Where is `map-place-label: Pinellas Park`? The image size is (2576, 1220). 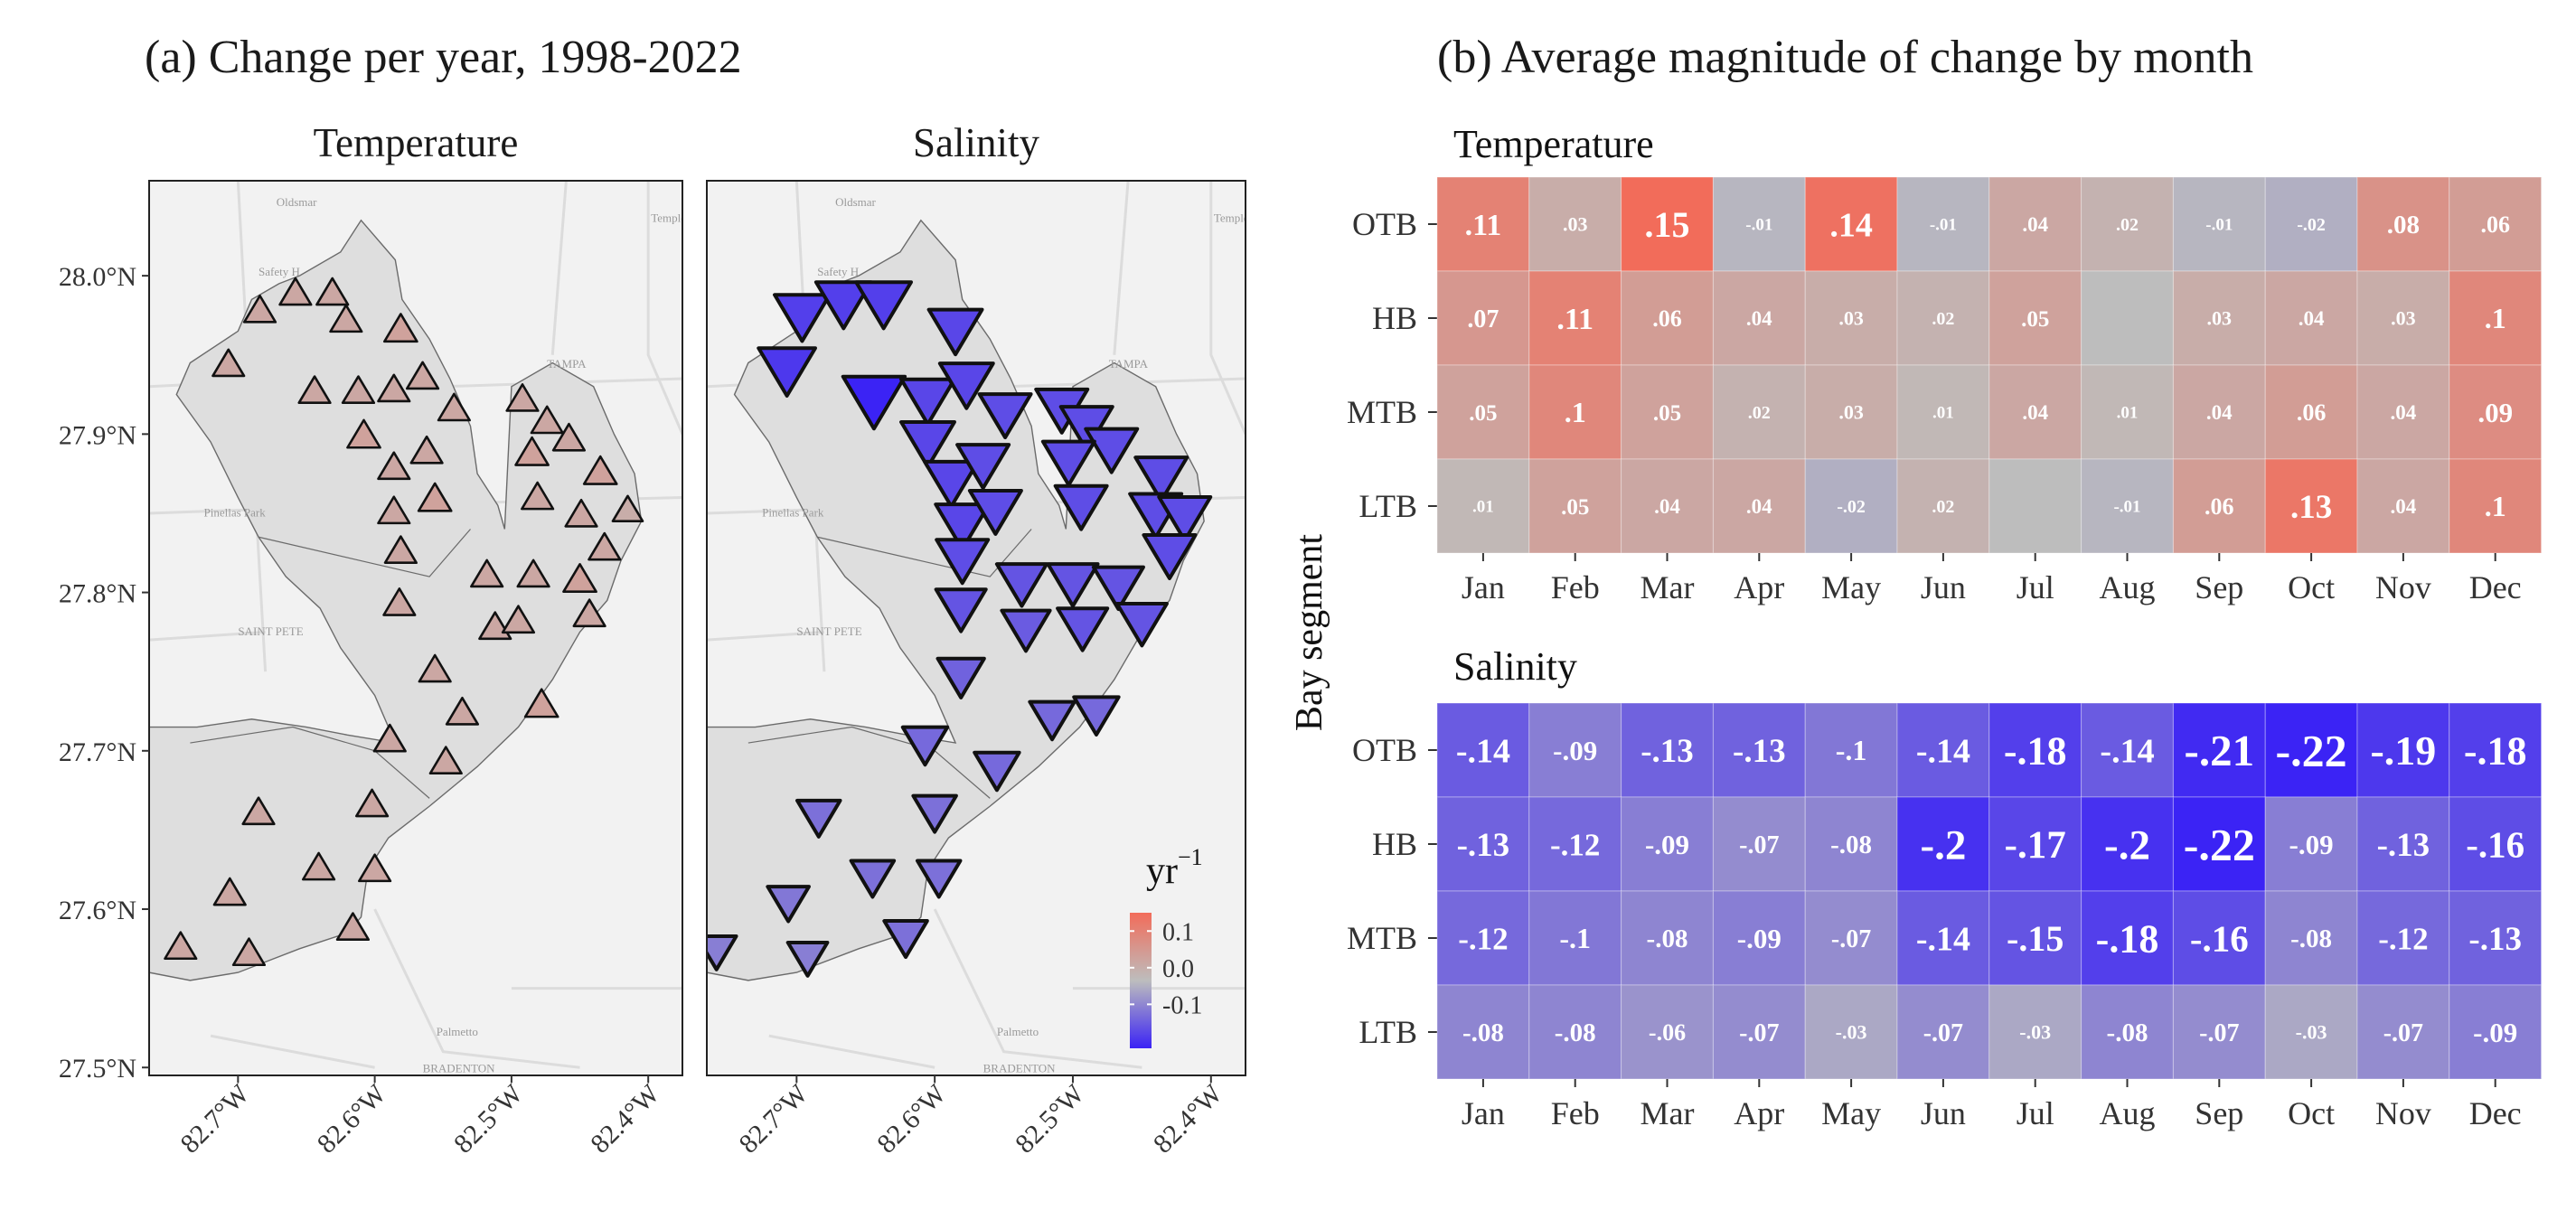
map-place-label: Pinellas Park is located at coordinates (235, 512).